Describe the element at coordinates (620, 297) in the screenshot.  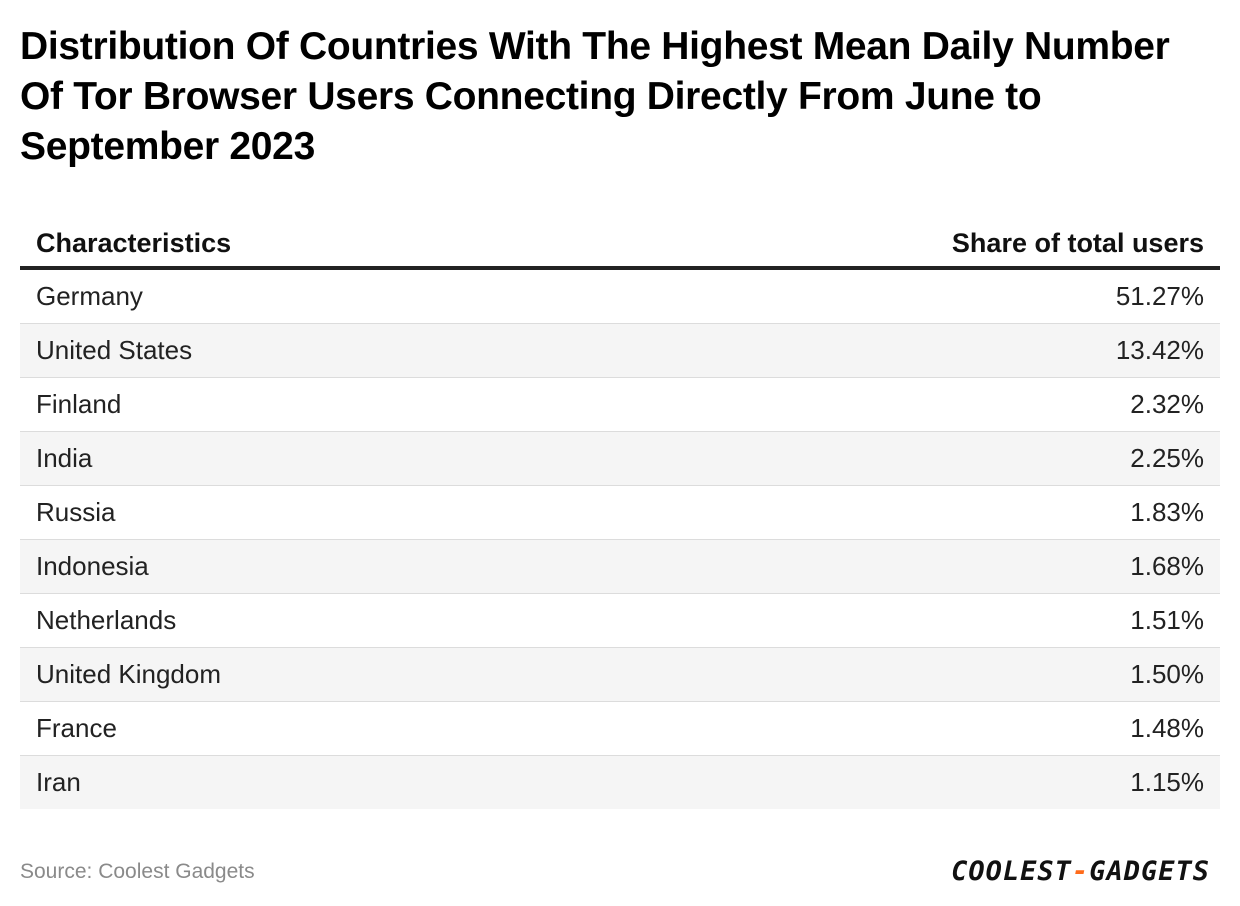
I see `table-row: Germany 51.27%` at that location.